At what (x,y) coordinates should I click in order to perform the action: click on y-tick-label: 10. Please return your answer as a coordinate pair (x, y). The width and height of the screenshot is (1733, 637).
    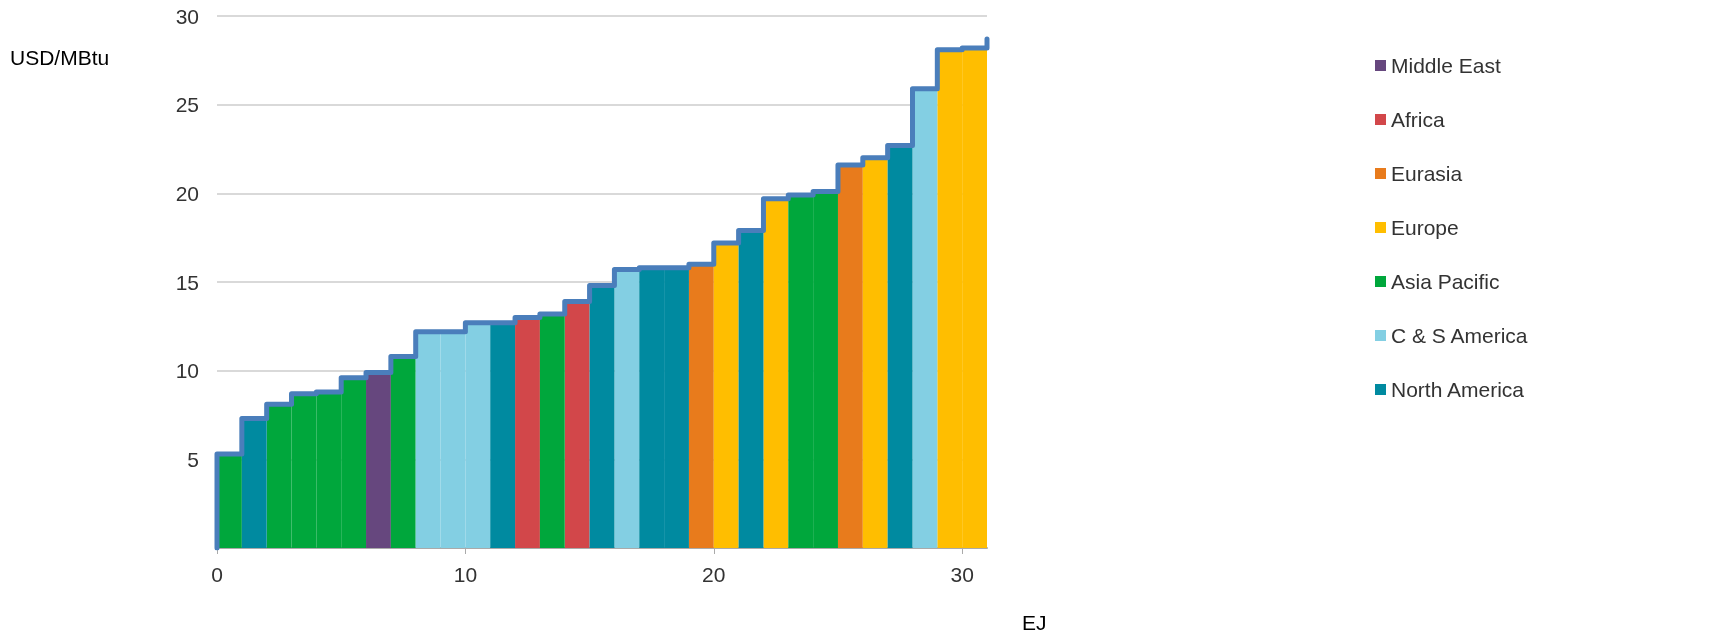
    Looking at the image, I should click on (187, 371).